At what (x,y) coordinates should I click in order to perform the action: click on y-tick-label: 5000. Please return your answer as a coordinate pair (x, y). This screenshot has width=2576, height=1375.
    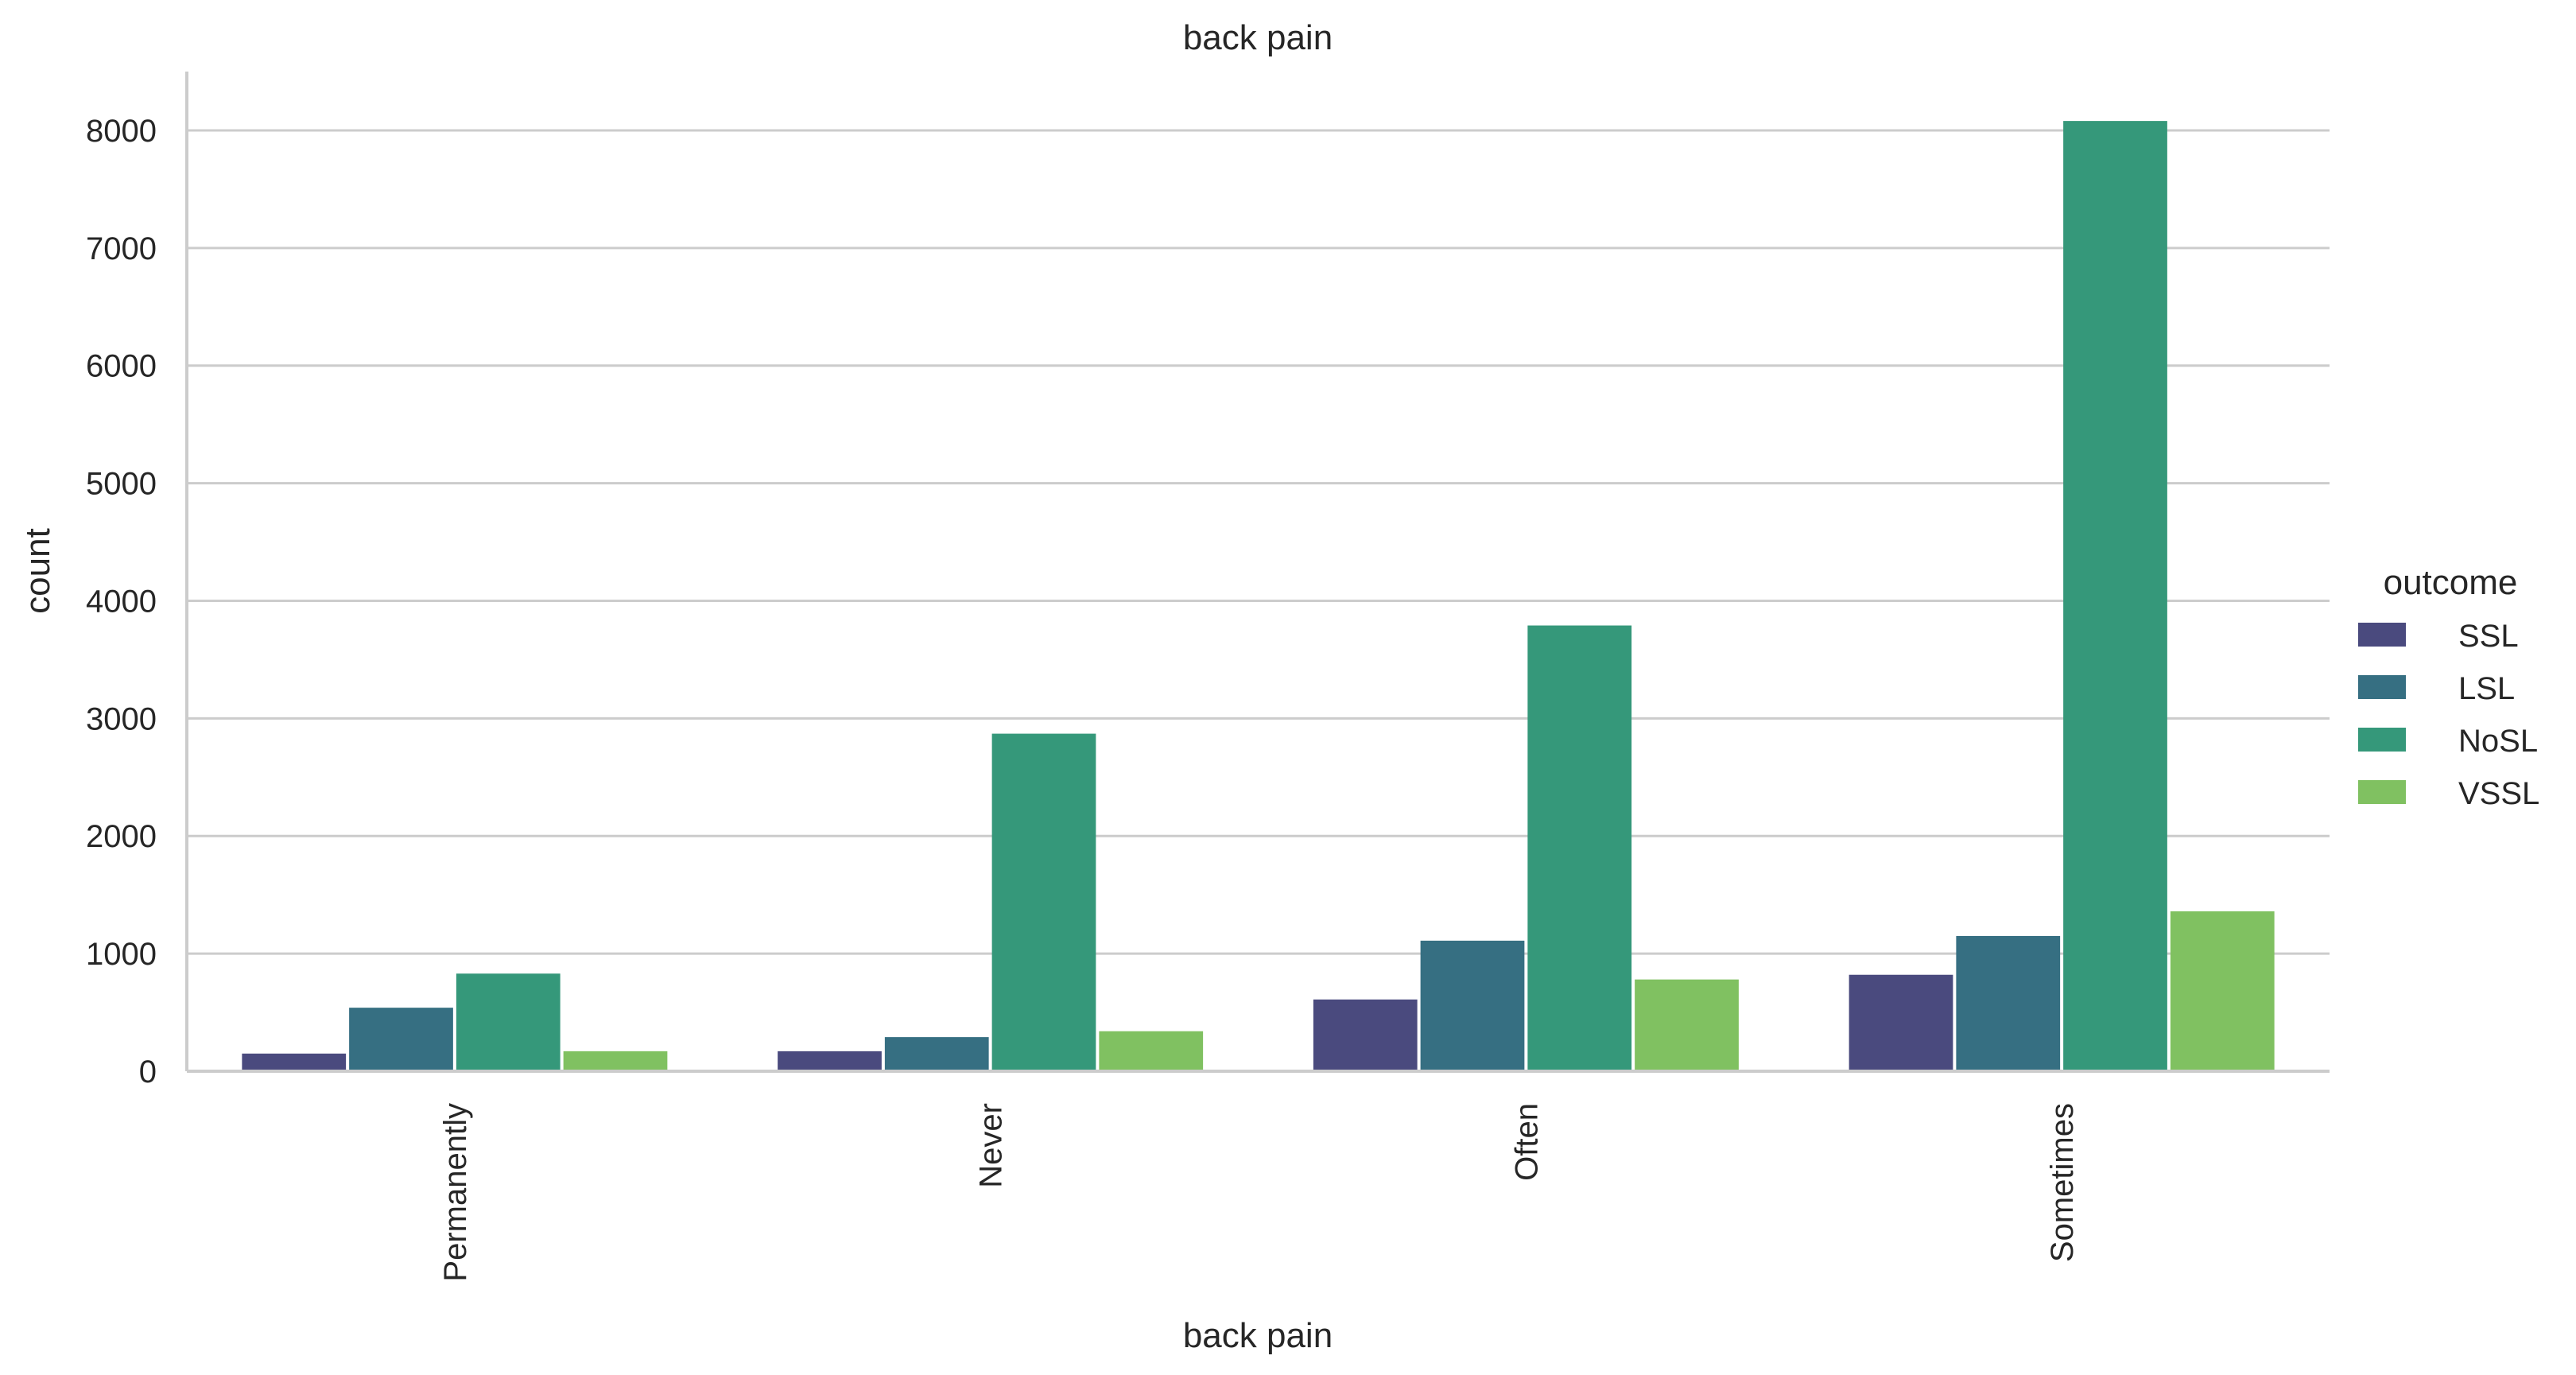
    Looking at the image, I should click on (121, 484).